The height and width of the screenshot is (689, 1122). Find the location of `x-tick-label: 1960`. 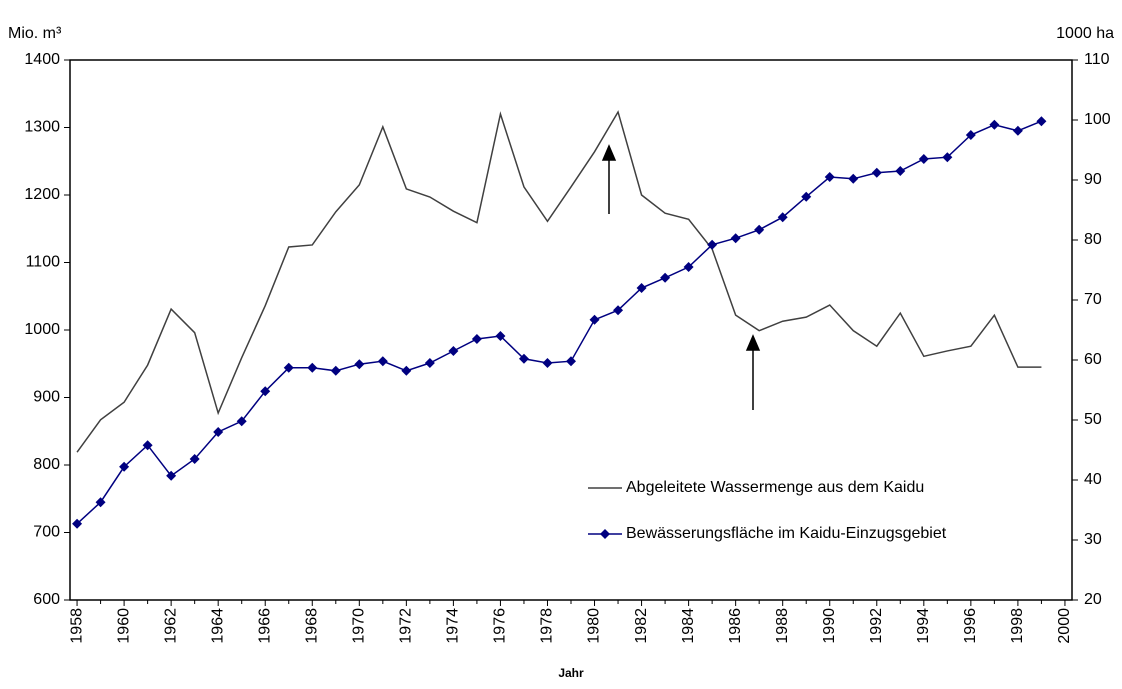

x-tick-label: 1960 is located at coordinates (123, 626).